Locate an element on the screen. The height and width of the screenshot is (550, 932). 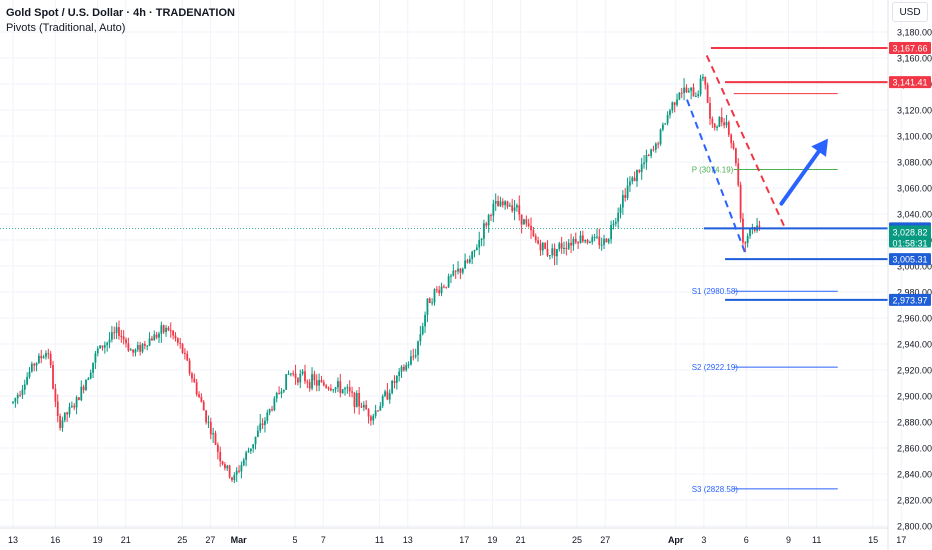
y-tick-label: 2,960.00 is located at coordinates (914, 319).